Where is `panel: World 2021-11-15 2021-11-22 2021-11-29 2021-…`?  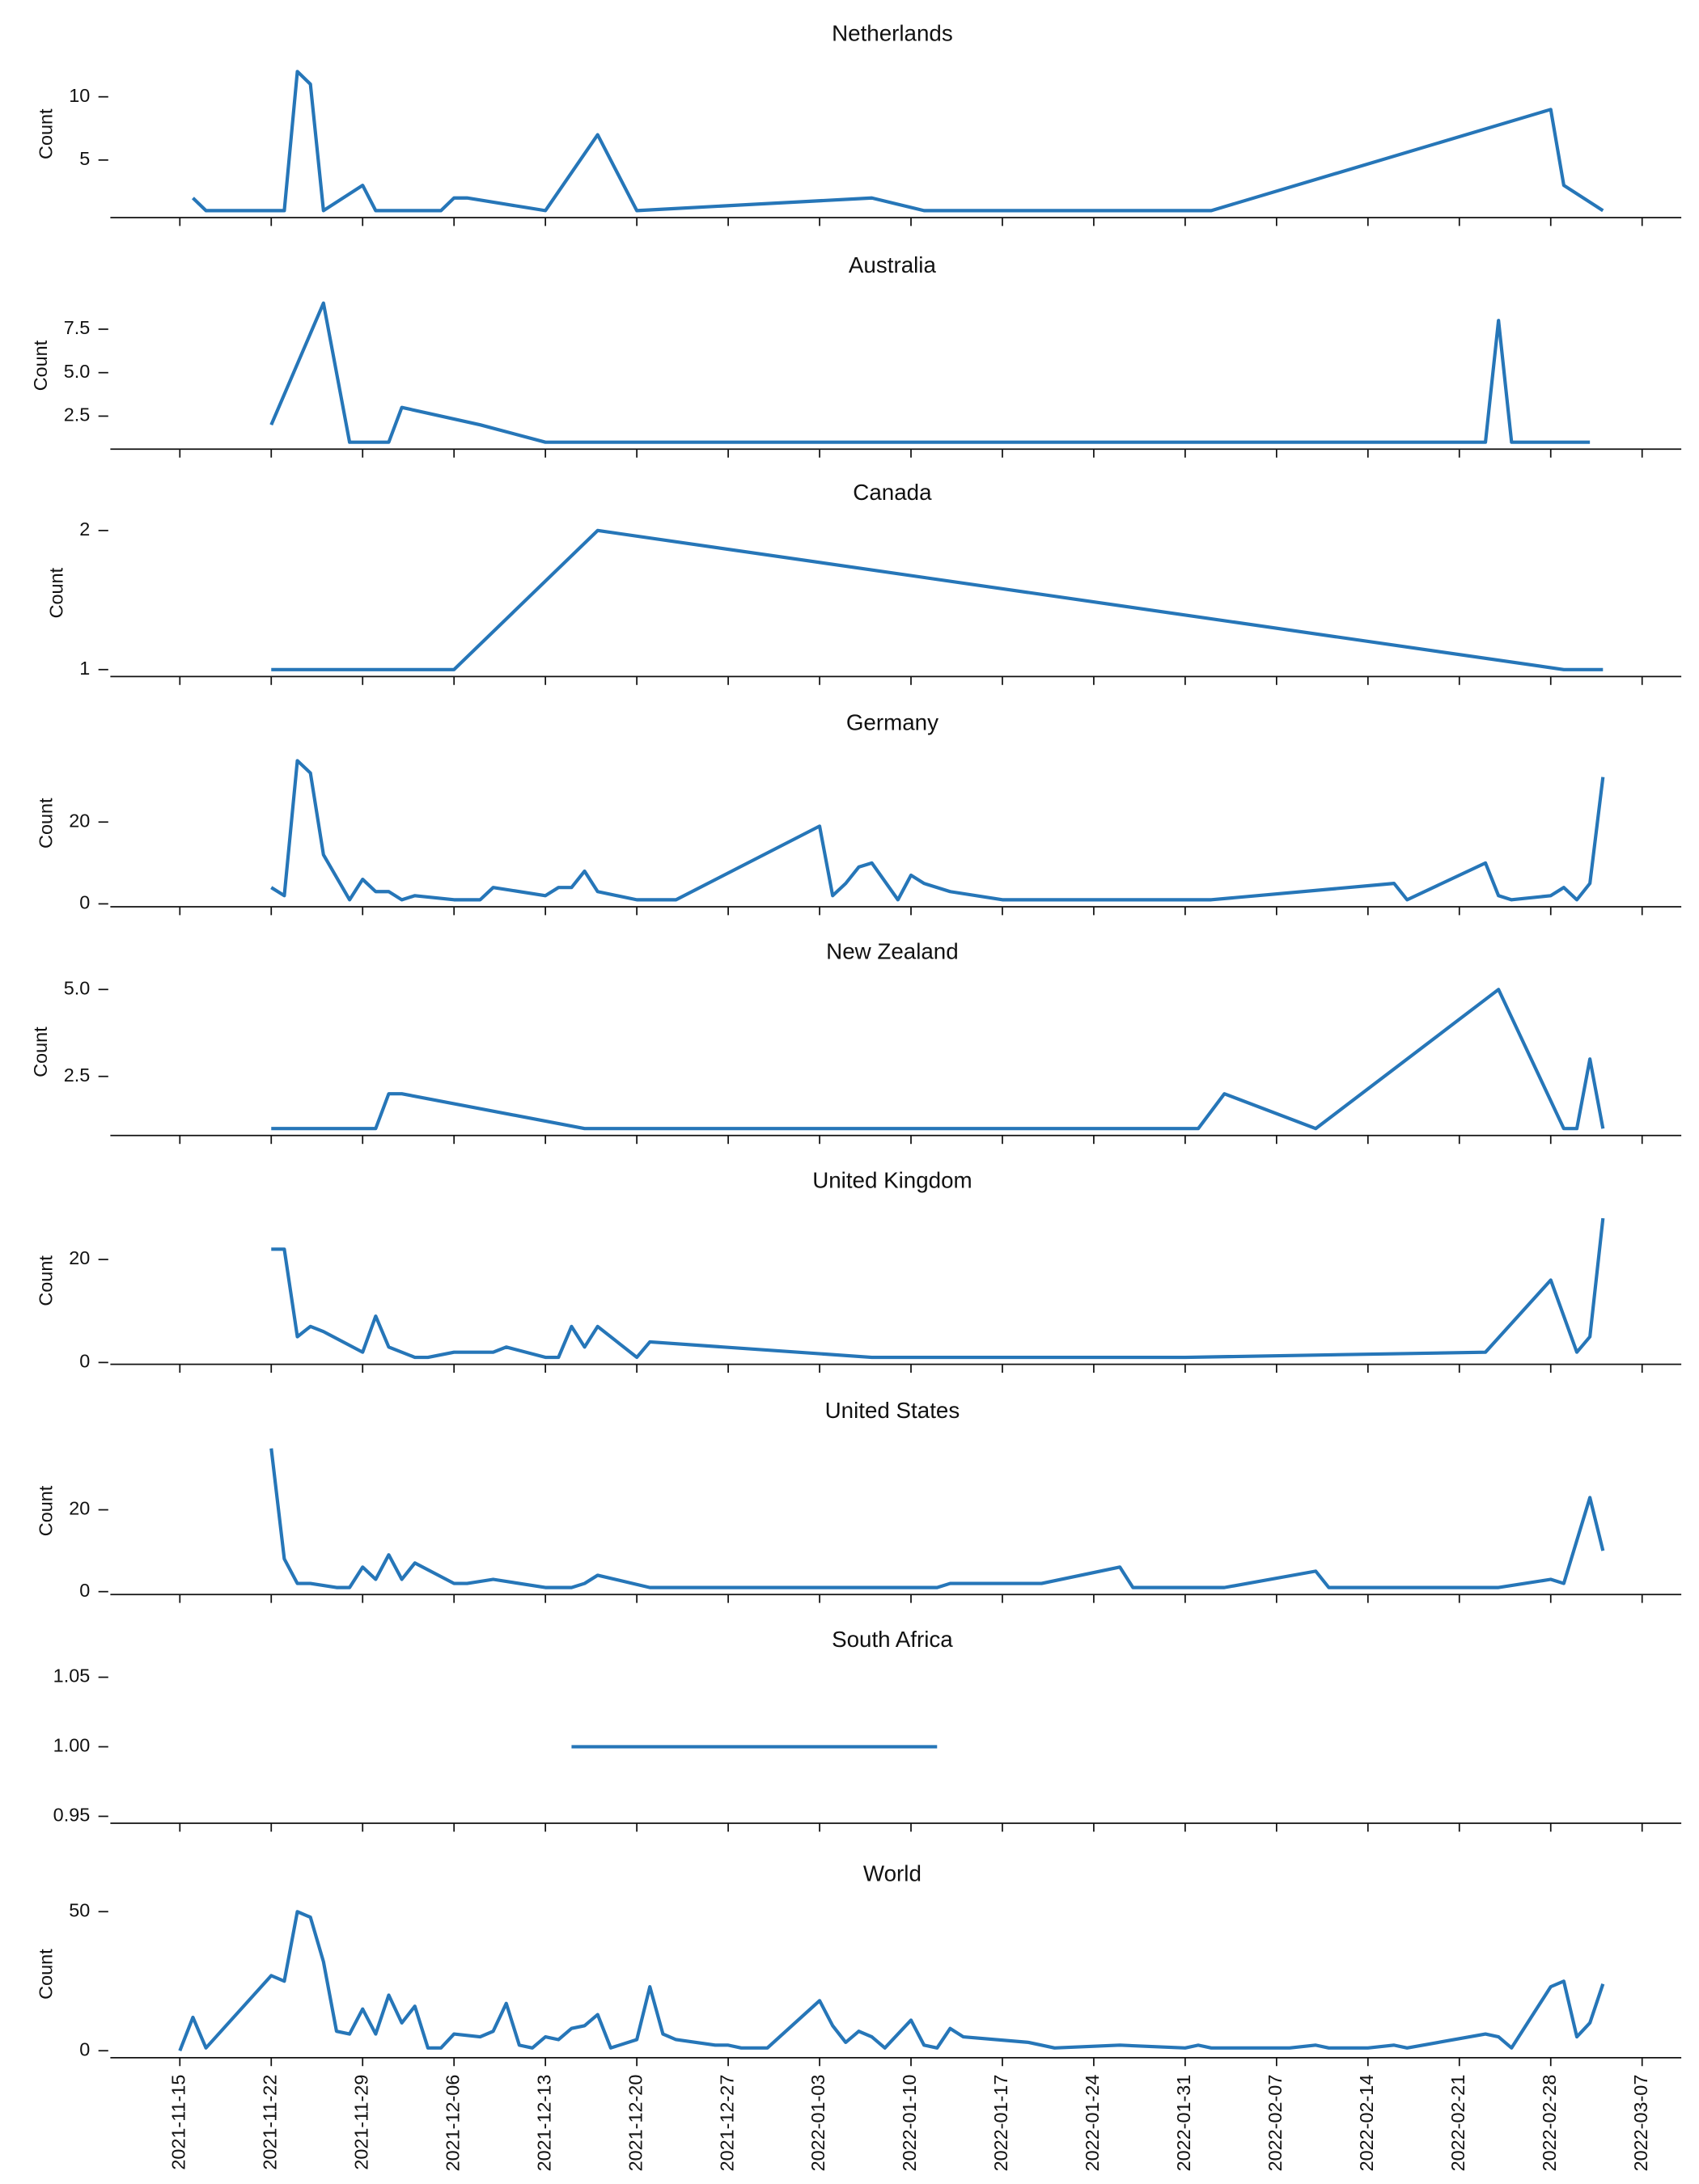 panel: World 2021-11-15 2021-11-22 2021-11-29 2021-… is located at coordinates (858, 2017).